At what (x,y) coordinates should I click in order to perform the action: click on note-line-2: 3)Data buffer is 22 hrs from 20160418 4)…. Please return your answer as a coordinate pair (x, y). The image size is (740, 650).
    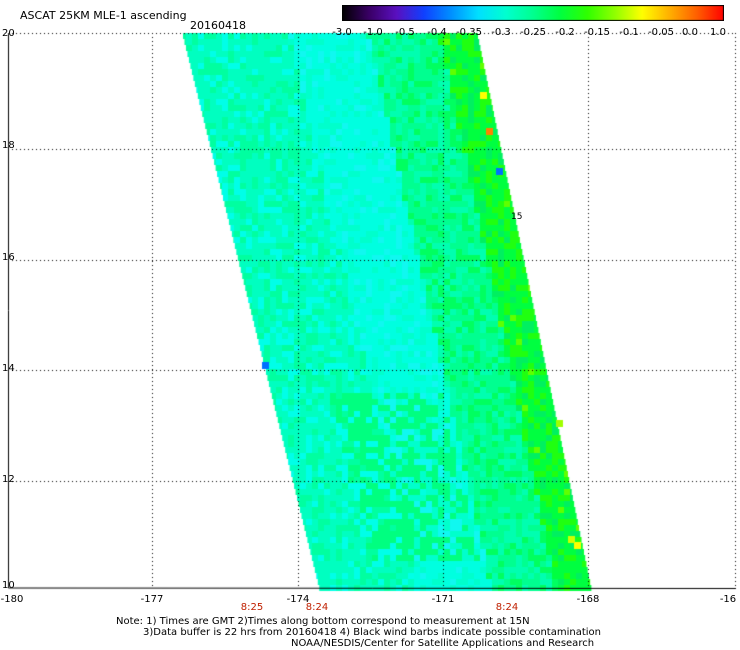
    Looking at the image, I should click on (372, 632).